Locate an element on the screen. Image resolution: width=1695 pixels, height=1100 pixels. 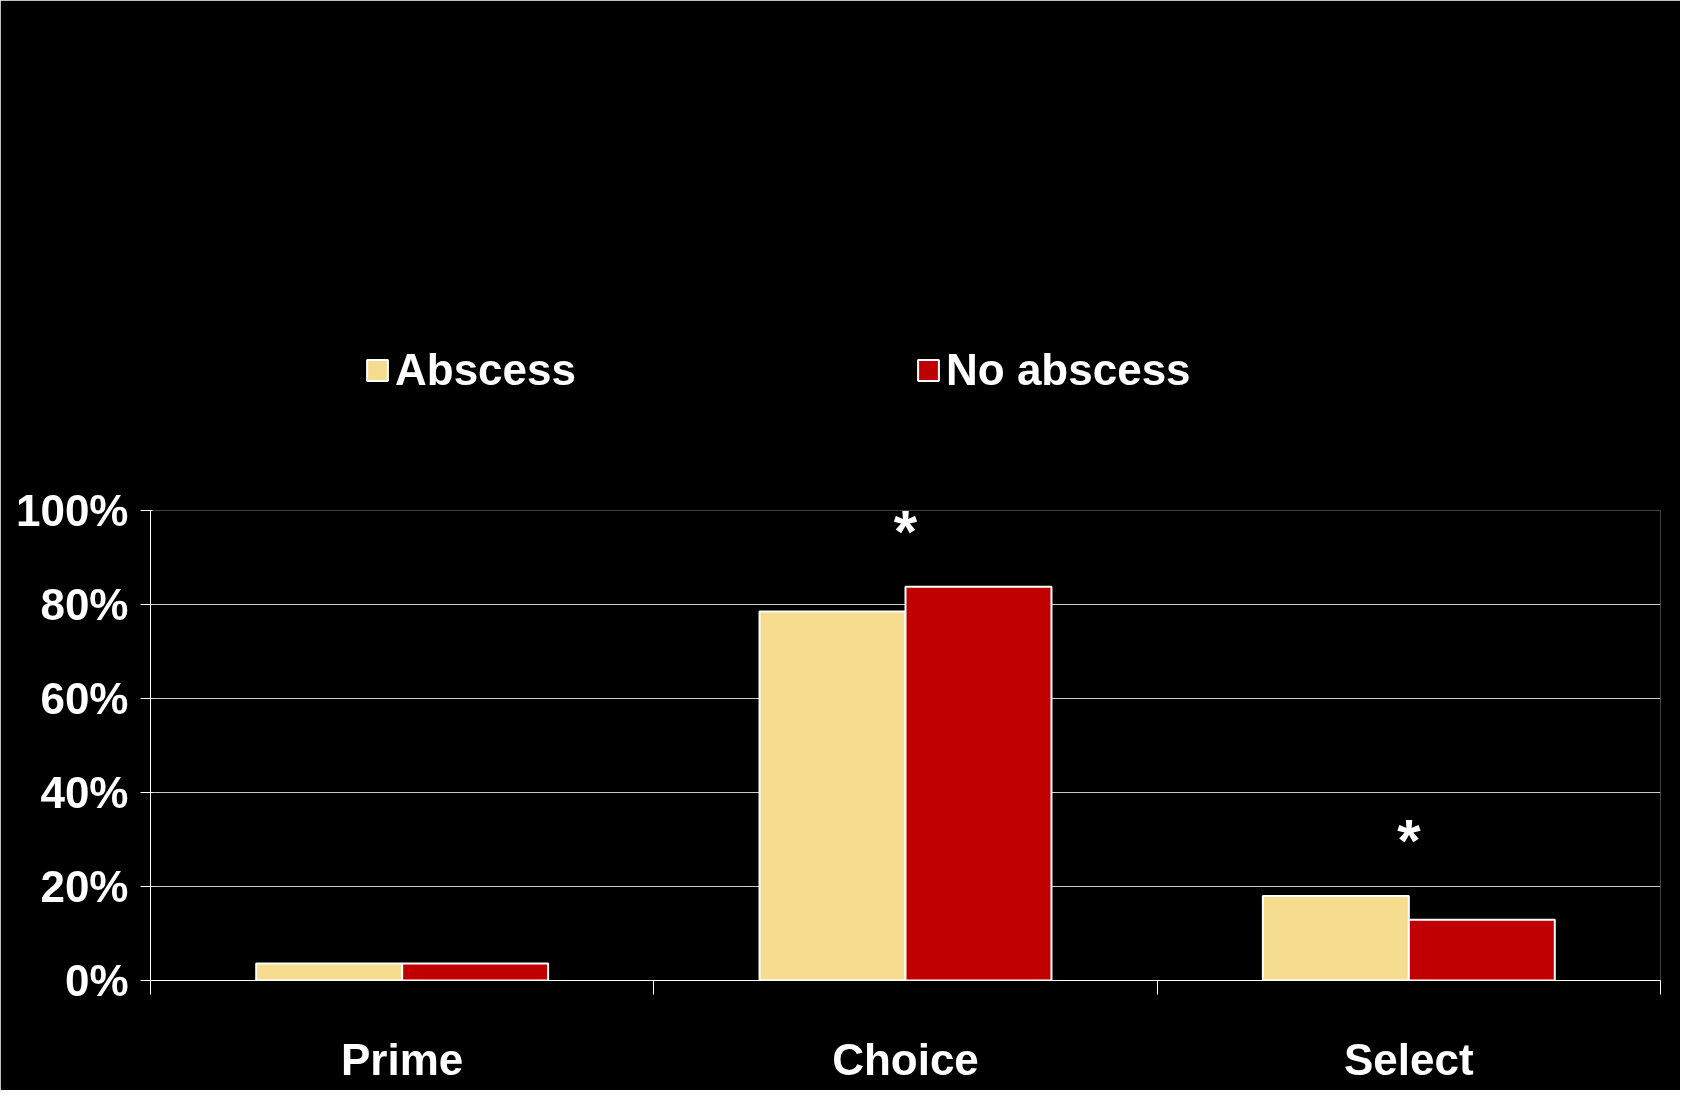
x-tick-label: Select is located at coordinates (1409, 1059).